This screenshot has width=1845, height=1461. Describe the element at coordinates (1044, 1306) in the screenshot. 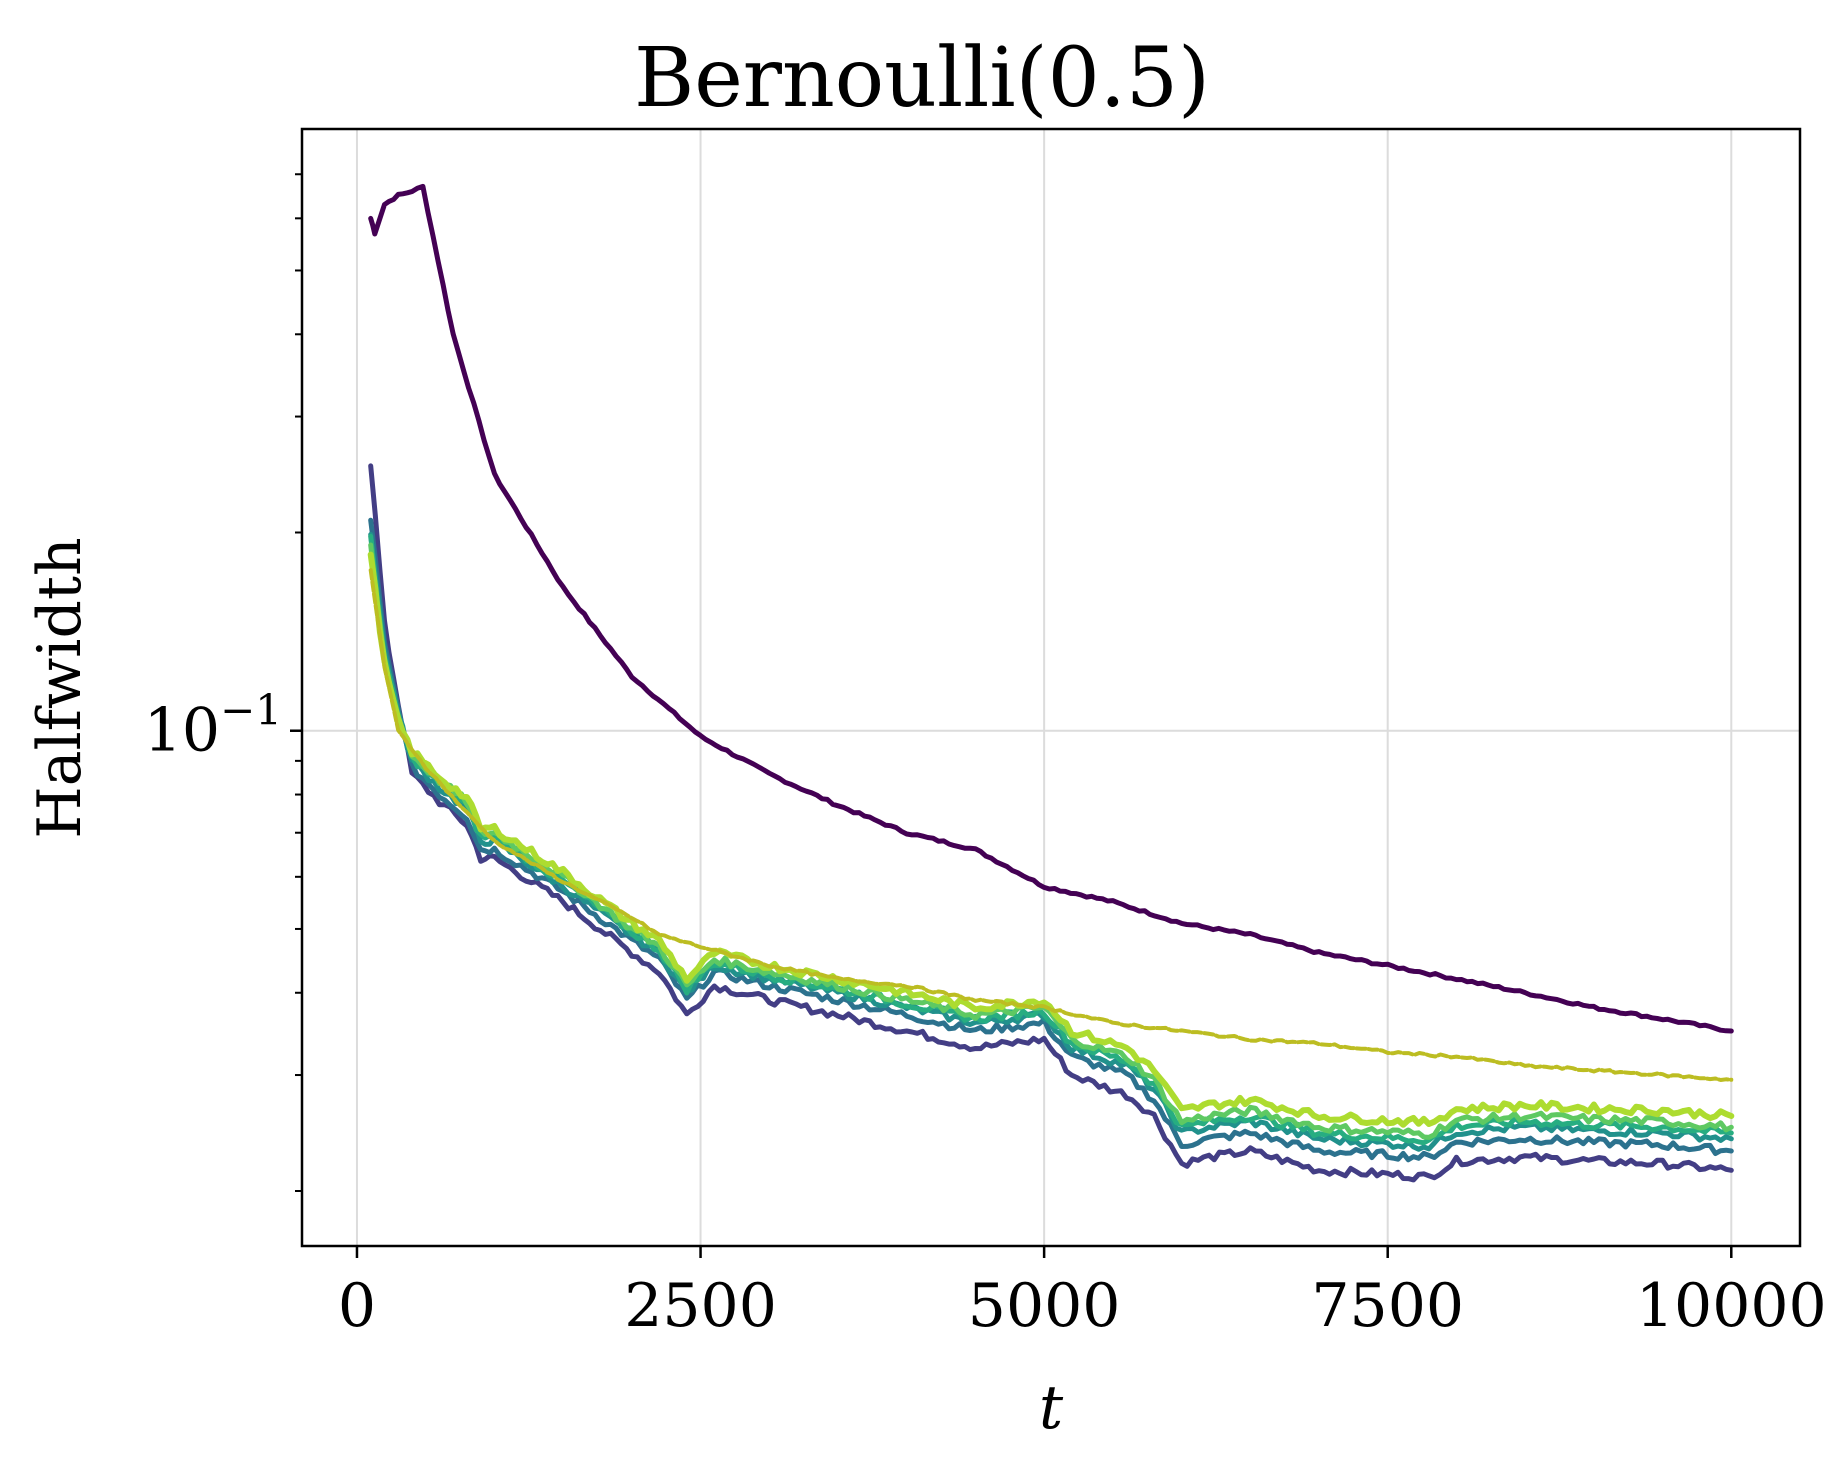

I see `x-tick-label: 5000` at that location.